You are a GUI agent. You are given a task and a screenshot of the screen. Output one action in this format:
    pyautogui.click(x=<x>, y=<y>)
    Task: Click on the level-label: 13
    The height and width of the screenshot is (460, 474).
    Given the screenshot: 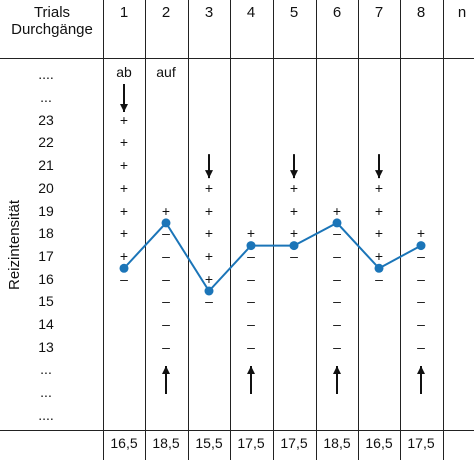 What is the action you would take?
    pyautogui.click(x=46, y=346)
    